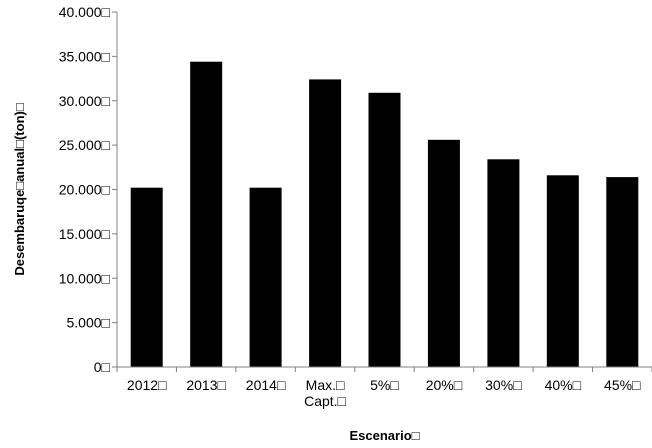 Image resolution: width=652 pixels, height=448 pixels. Describe the element at coordinates (563, 385) in the screenshot. I see `x-tick-label: 40%□` at that location.